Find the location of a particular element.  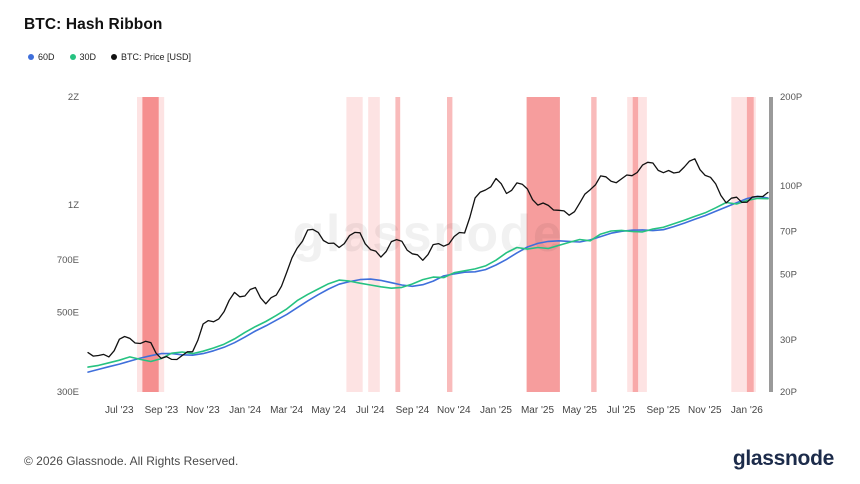

x-axis-tick: Mar '24 is located at coordinates (286, 410).